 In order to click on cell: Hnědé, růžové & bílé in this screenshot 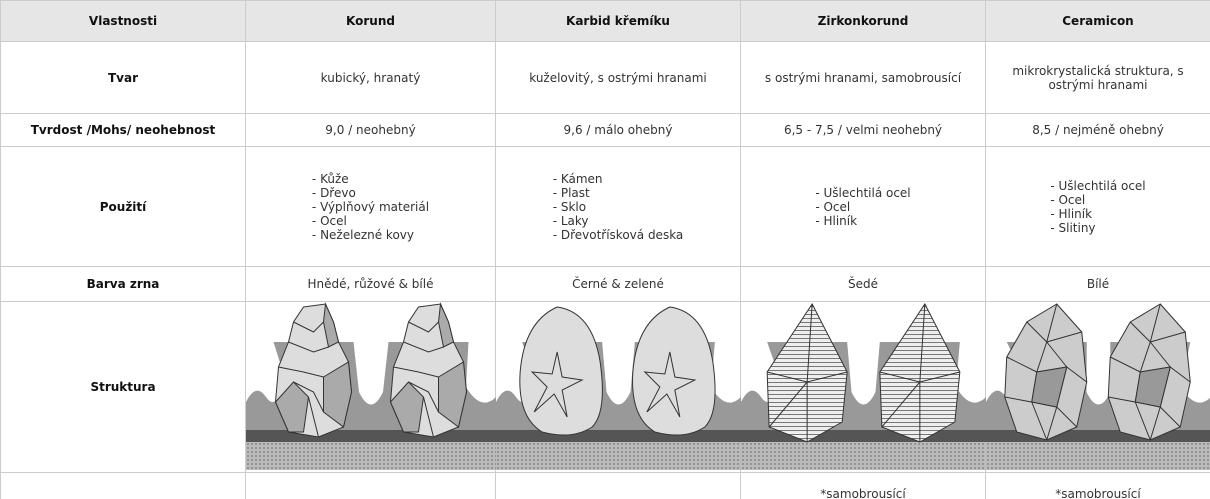, I will do `click(370, 284)`.